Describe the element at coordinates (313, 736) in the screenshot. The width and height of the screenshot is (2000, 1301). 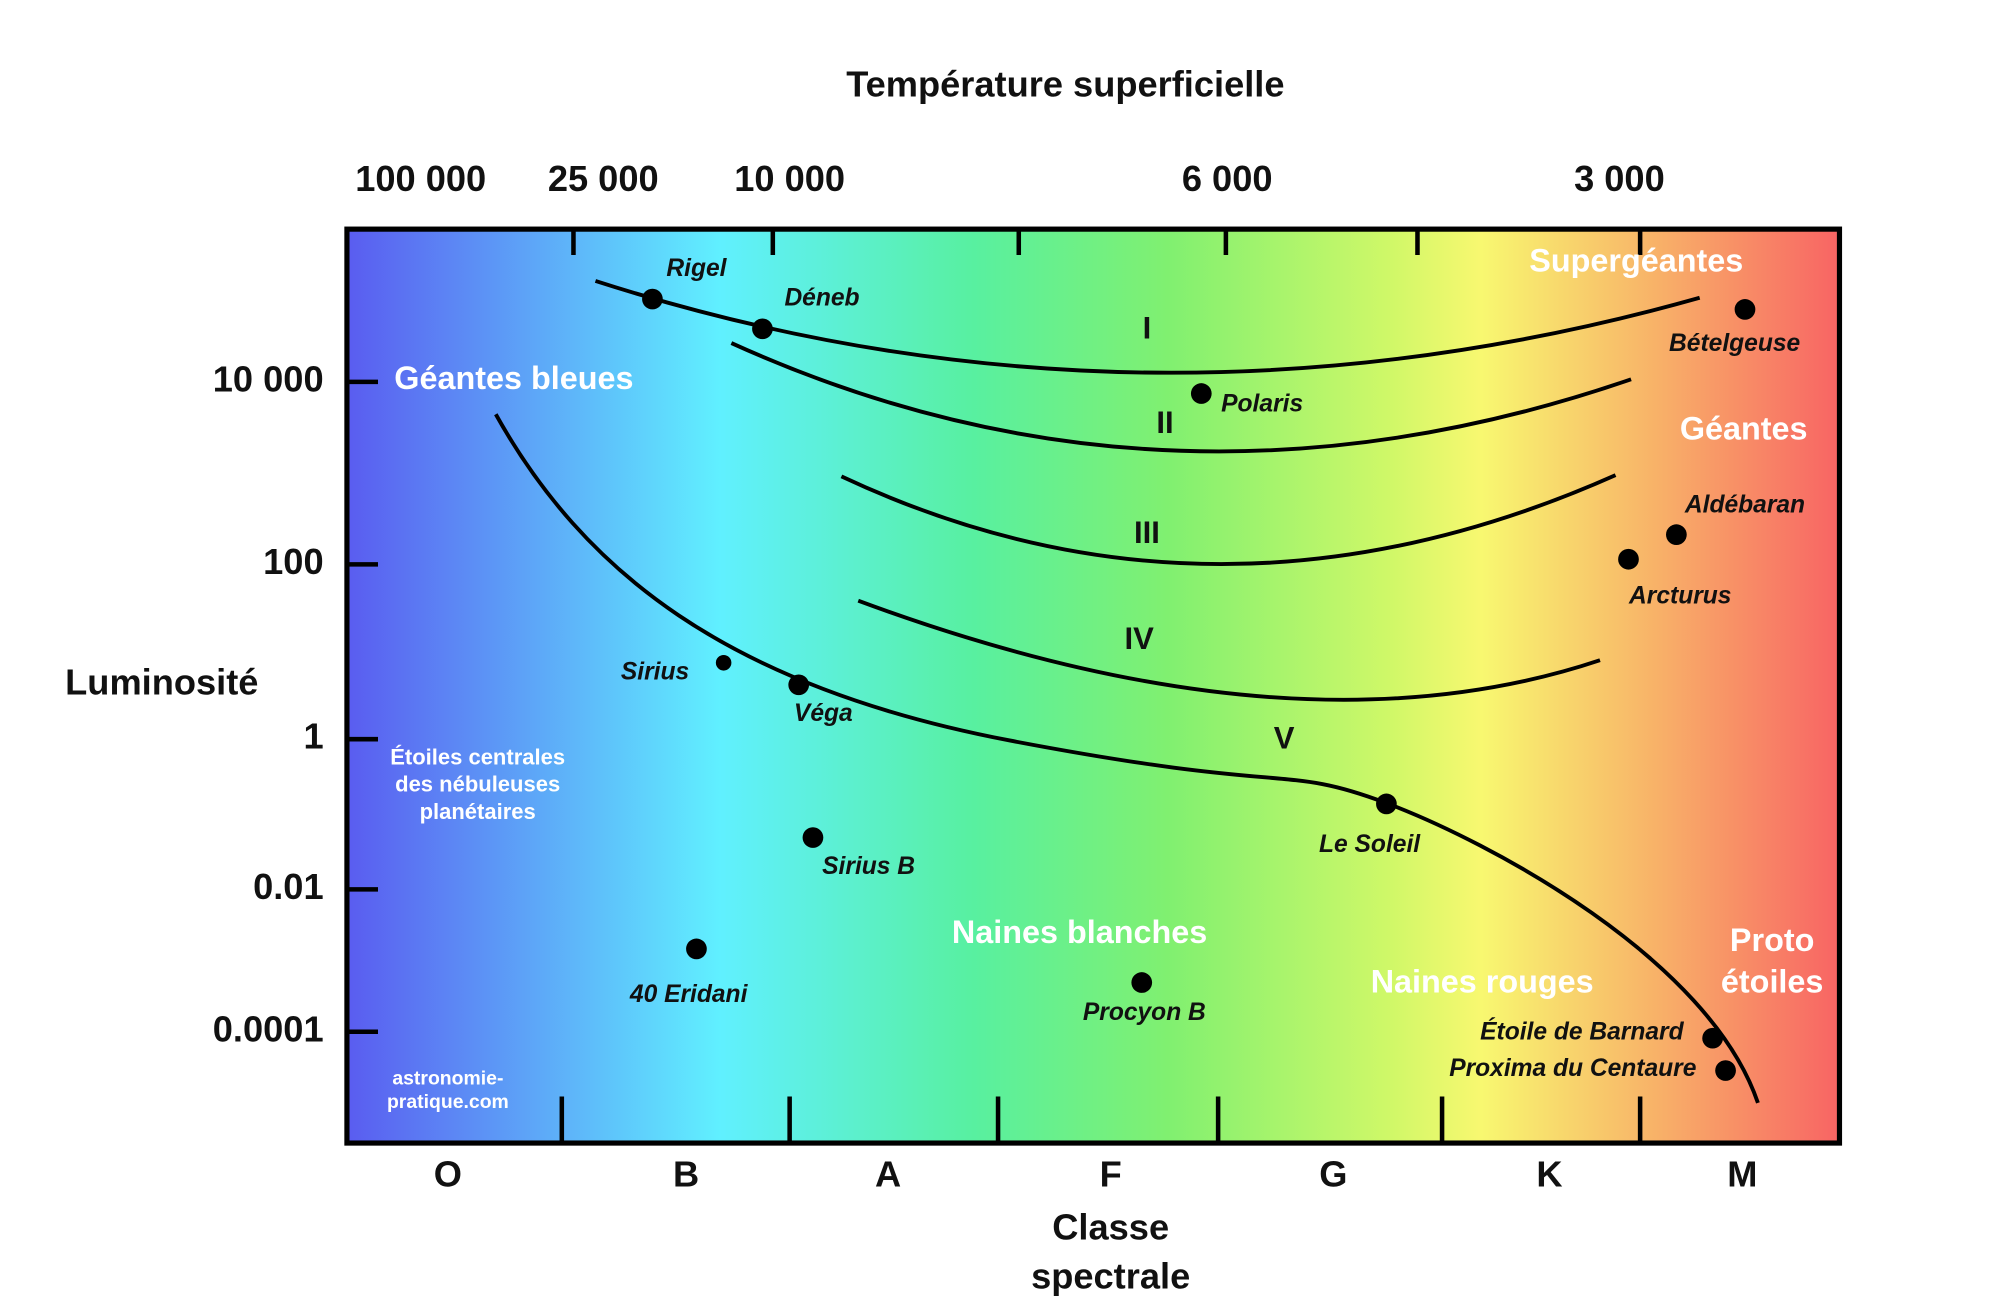
I see `lum-tick: 1` at that location.